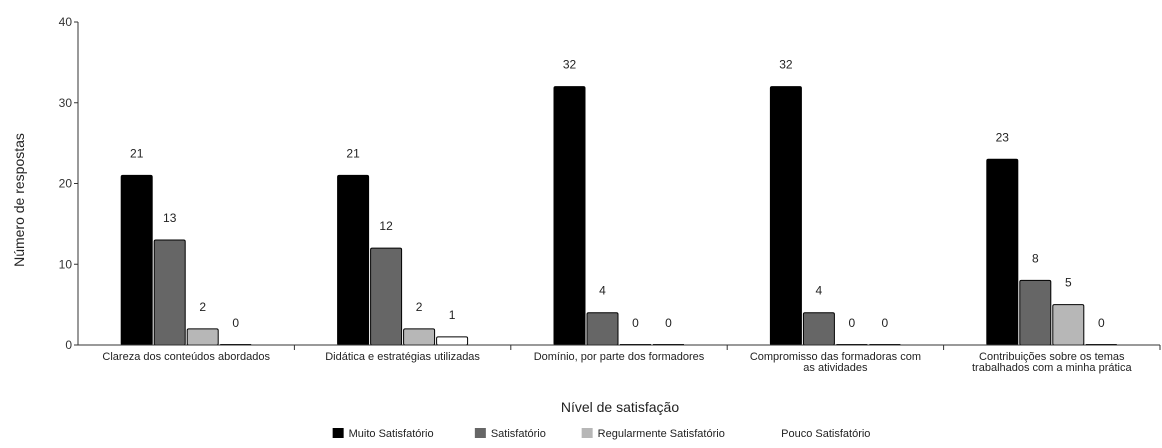 Image resolution: width=1162 pixels, height=448 pixels. Describe the element at coordinates (835, 357) in the screenshot. I see `x-tick-label: Compromisso das formadoras com` at that location.